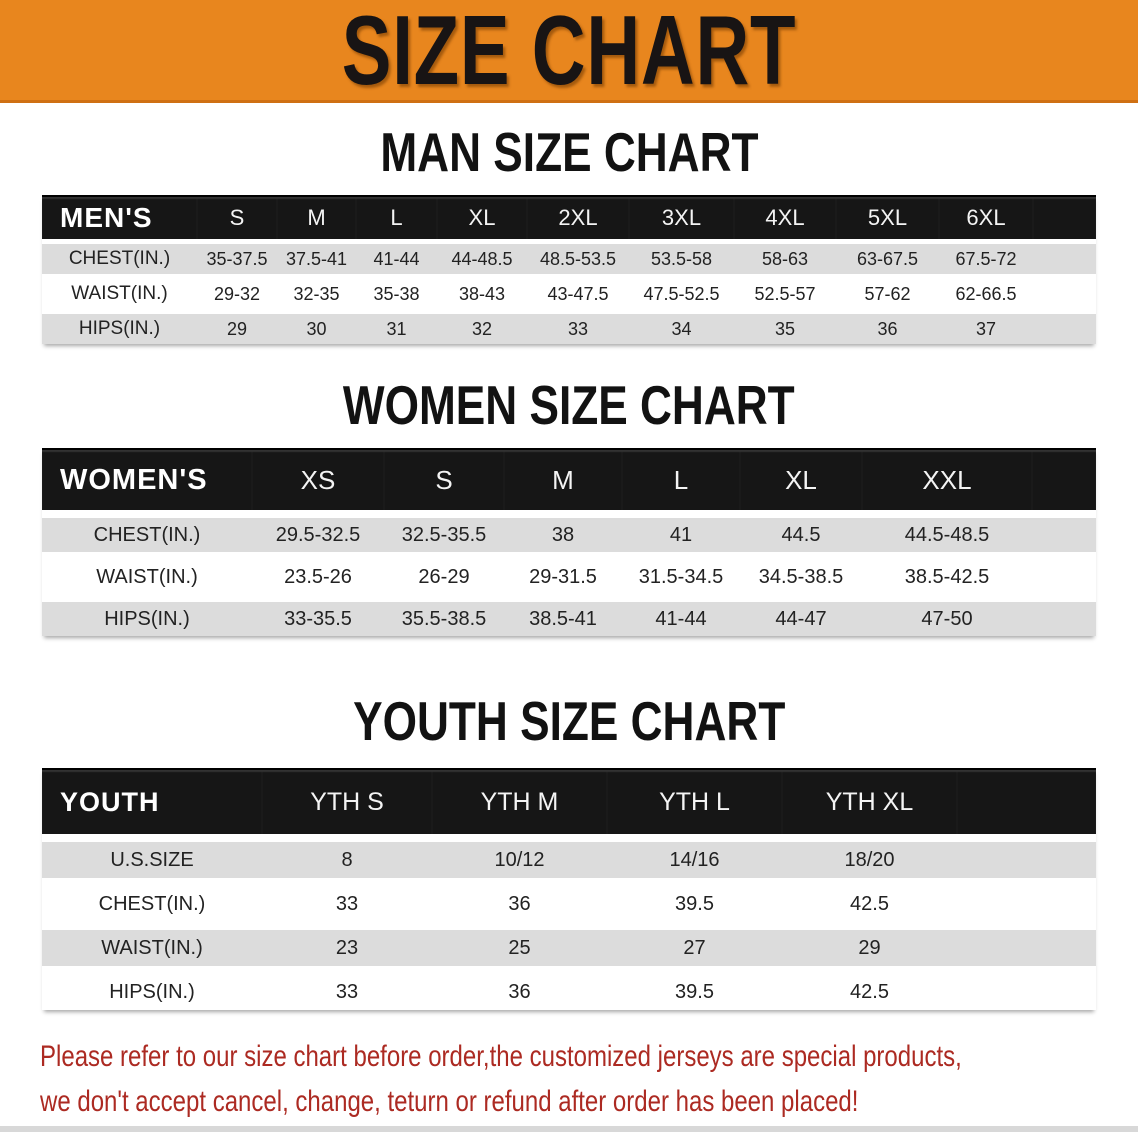  What do you see at coordinates (152, 803) in the screenshot?
I see `youth-table-title: YOUTH` at bounding box center [152, 803].